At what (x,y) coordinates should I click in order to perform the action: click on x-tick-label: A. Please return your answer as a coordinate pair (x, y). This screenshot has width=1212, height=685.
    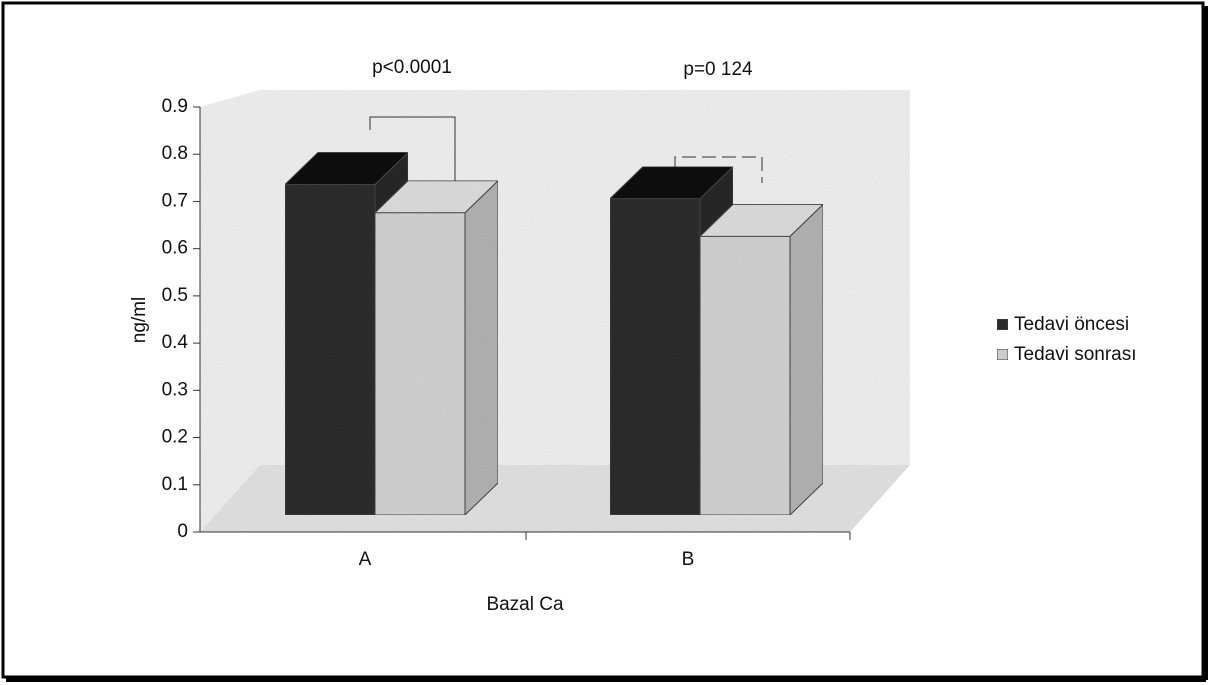
    Looking at the image, I should click on (365, 559).